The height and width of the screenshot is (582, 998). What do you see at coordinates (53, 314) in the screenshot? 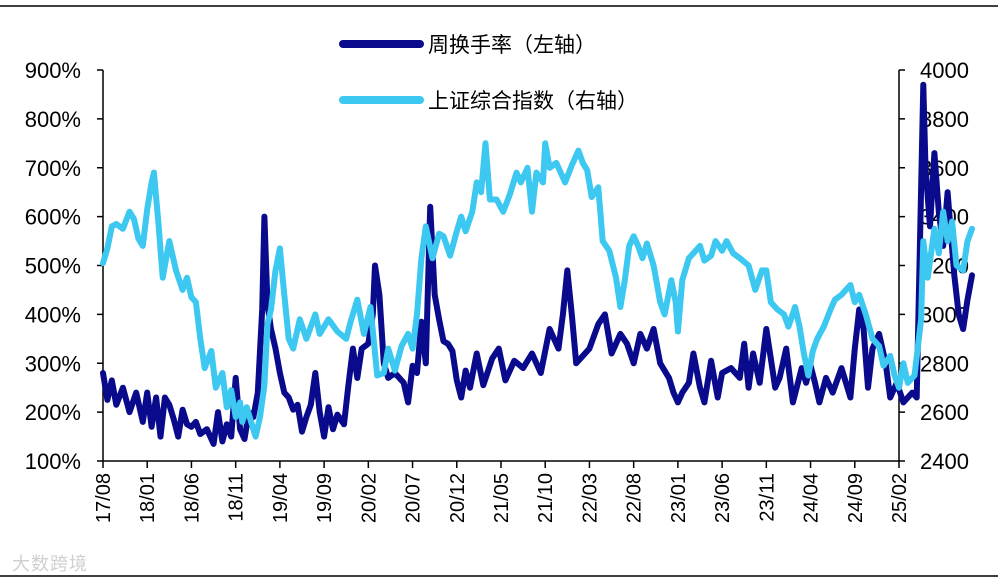
I see `left-tick-label: 400%` at bounding box center [53, 314].